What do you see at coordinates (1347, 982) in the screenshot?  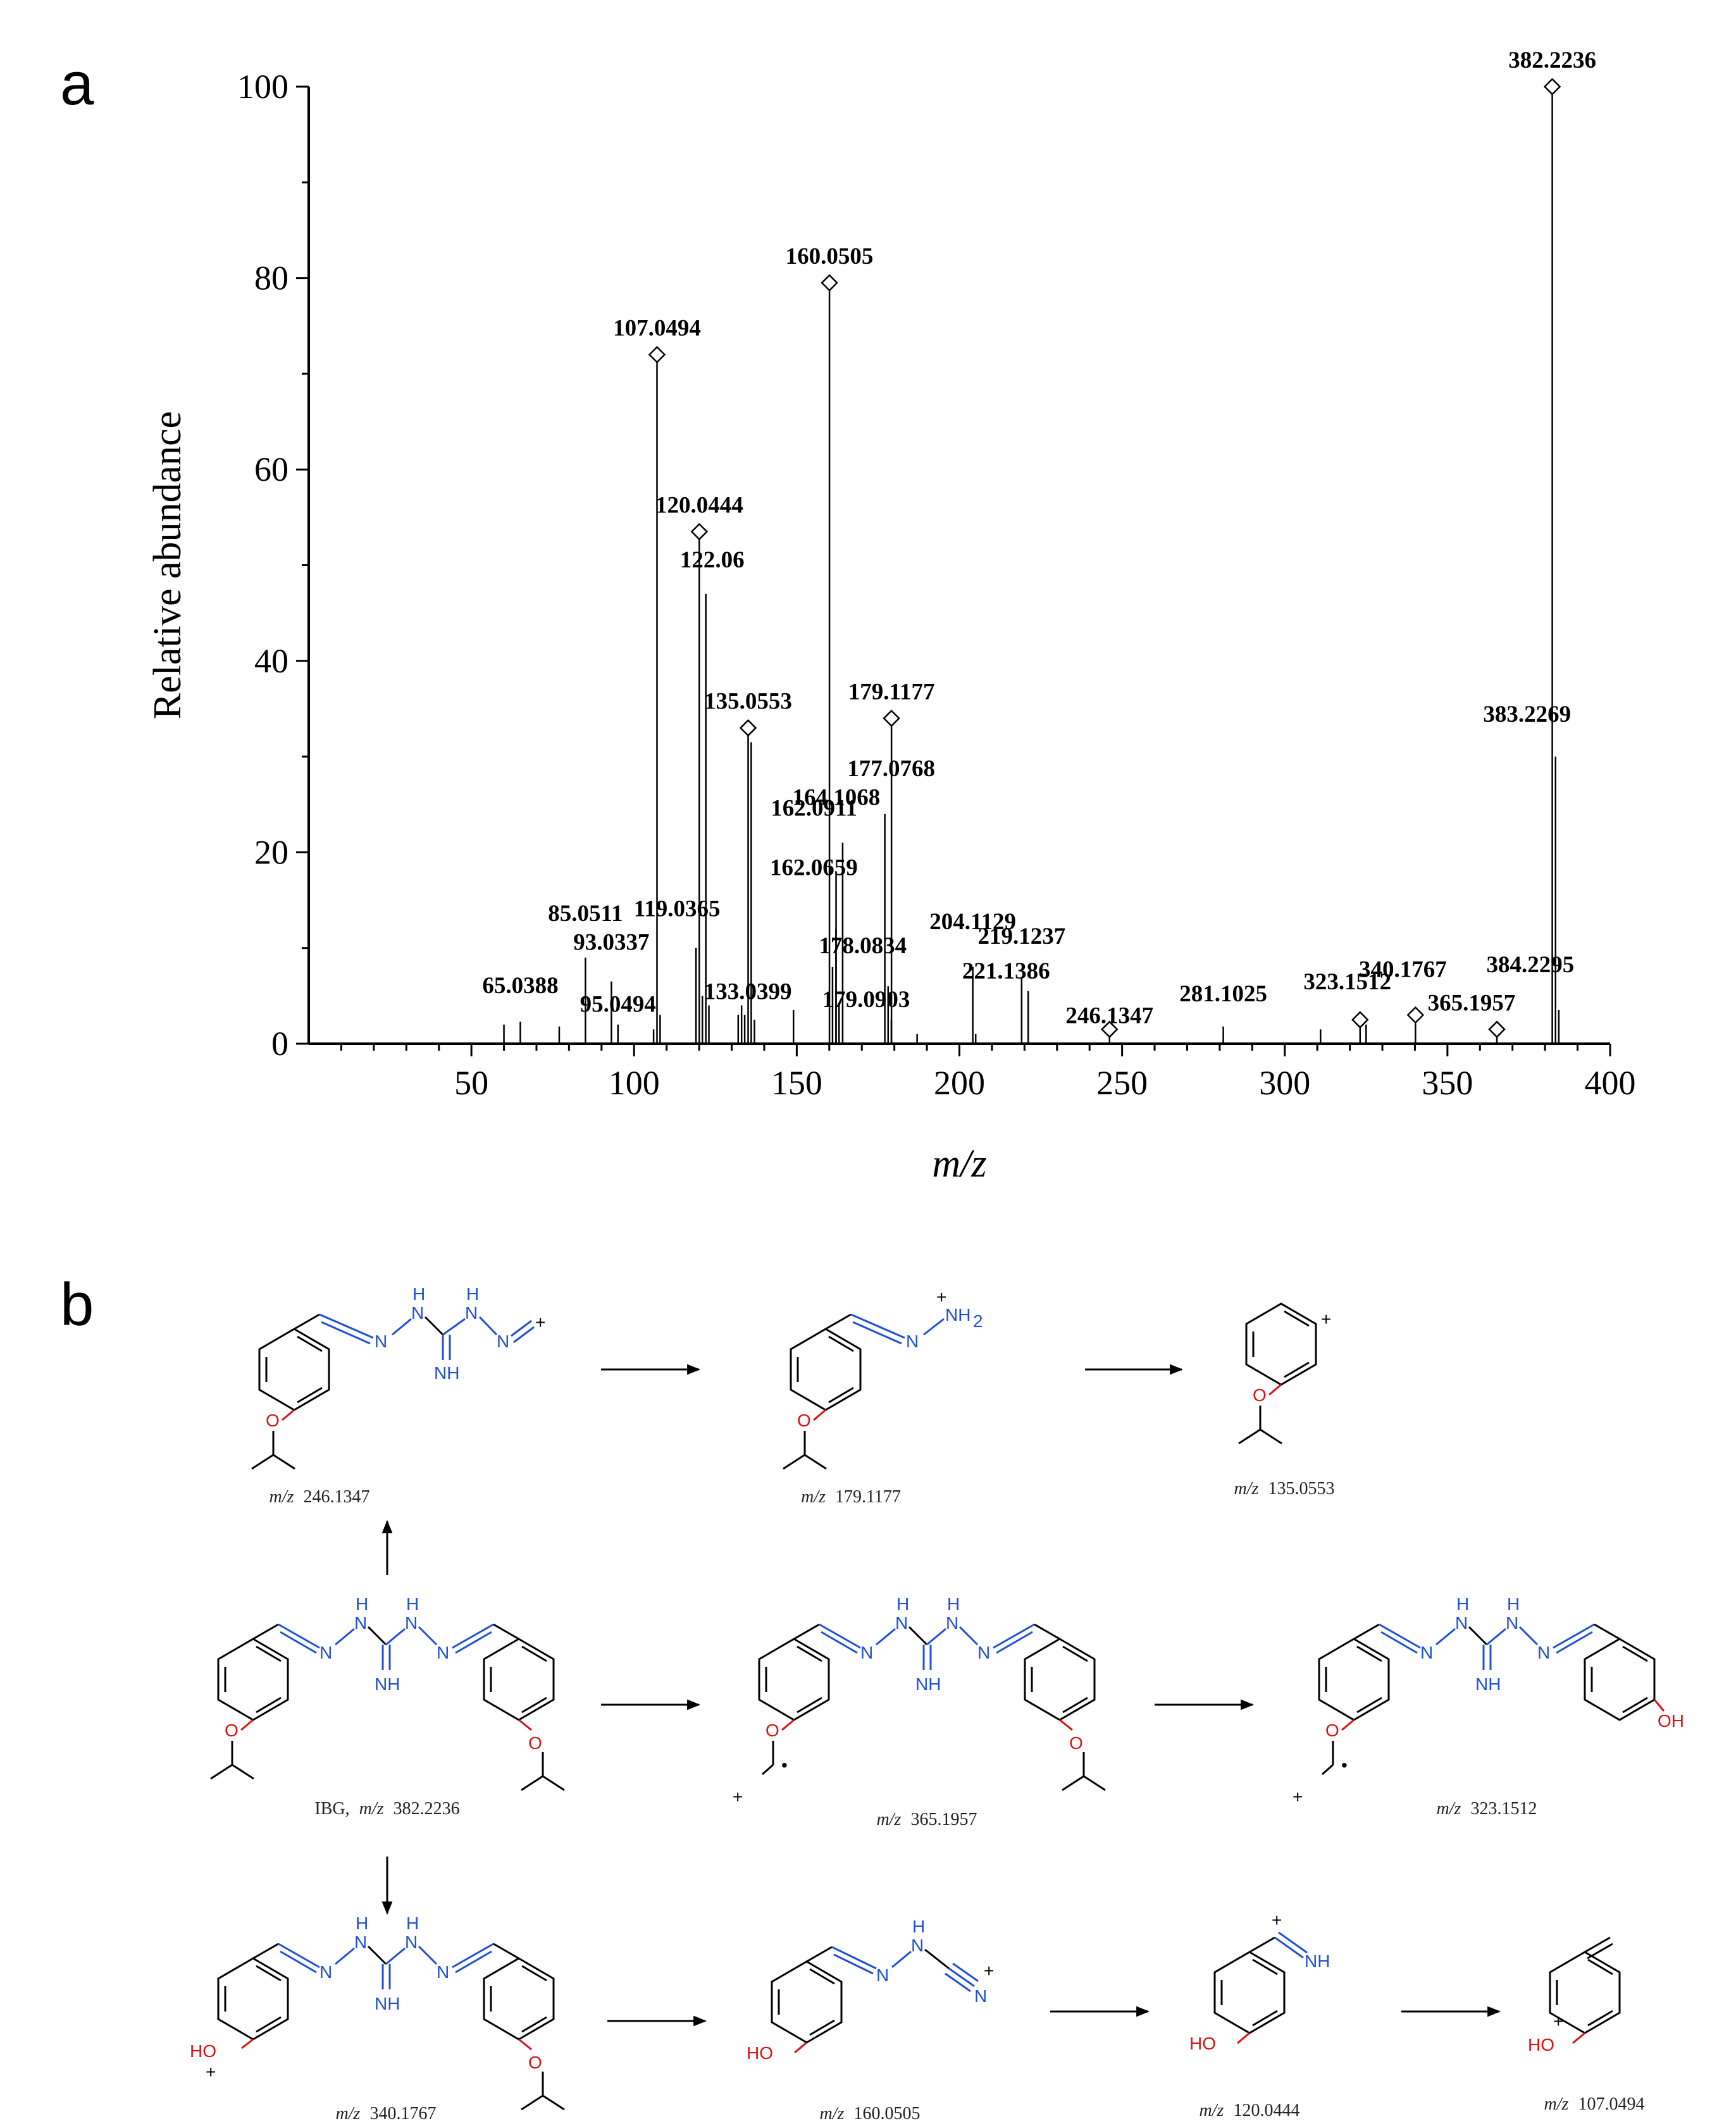 I see `peak-label: 323.1512` at bounding box center [1347, 982].